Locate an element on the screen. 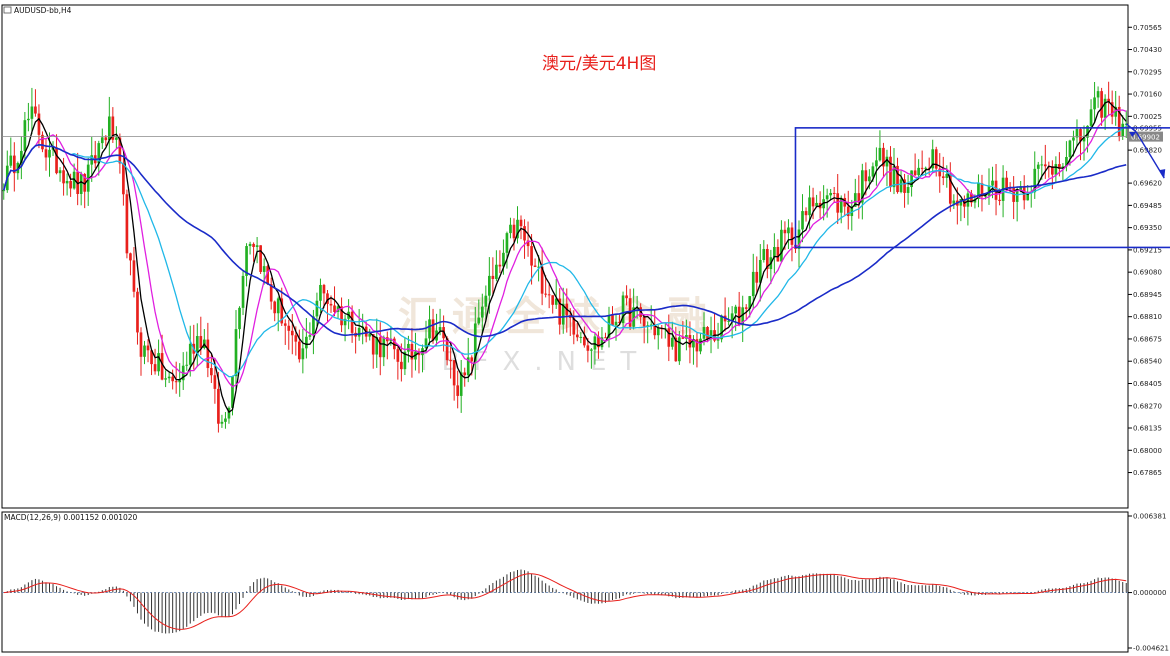 Image resolution: width=1170 pixels, height=656 pixels. y-tick-label: 0.70565 is located at coordinates (1147, 28).